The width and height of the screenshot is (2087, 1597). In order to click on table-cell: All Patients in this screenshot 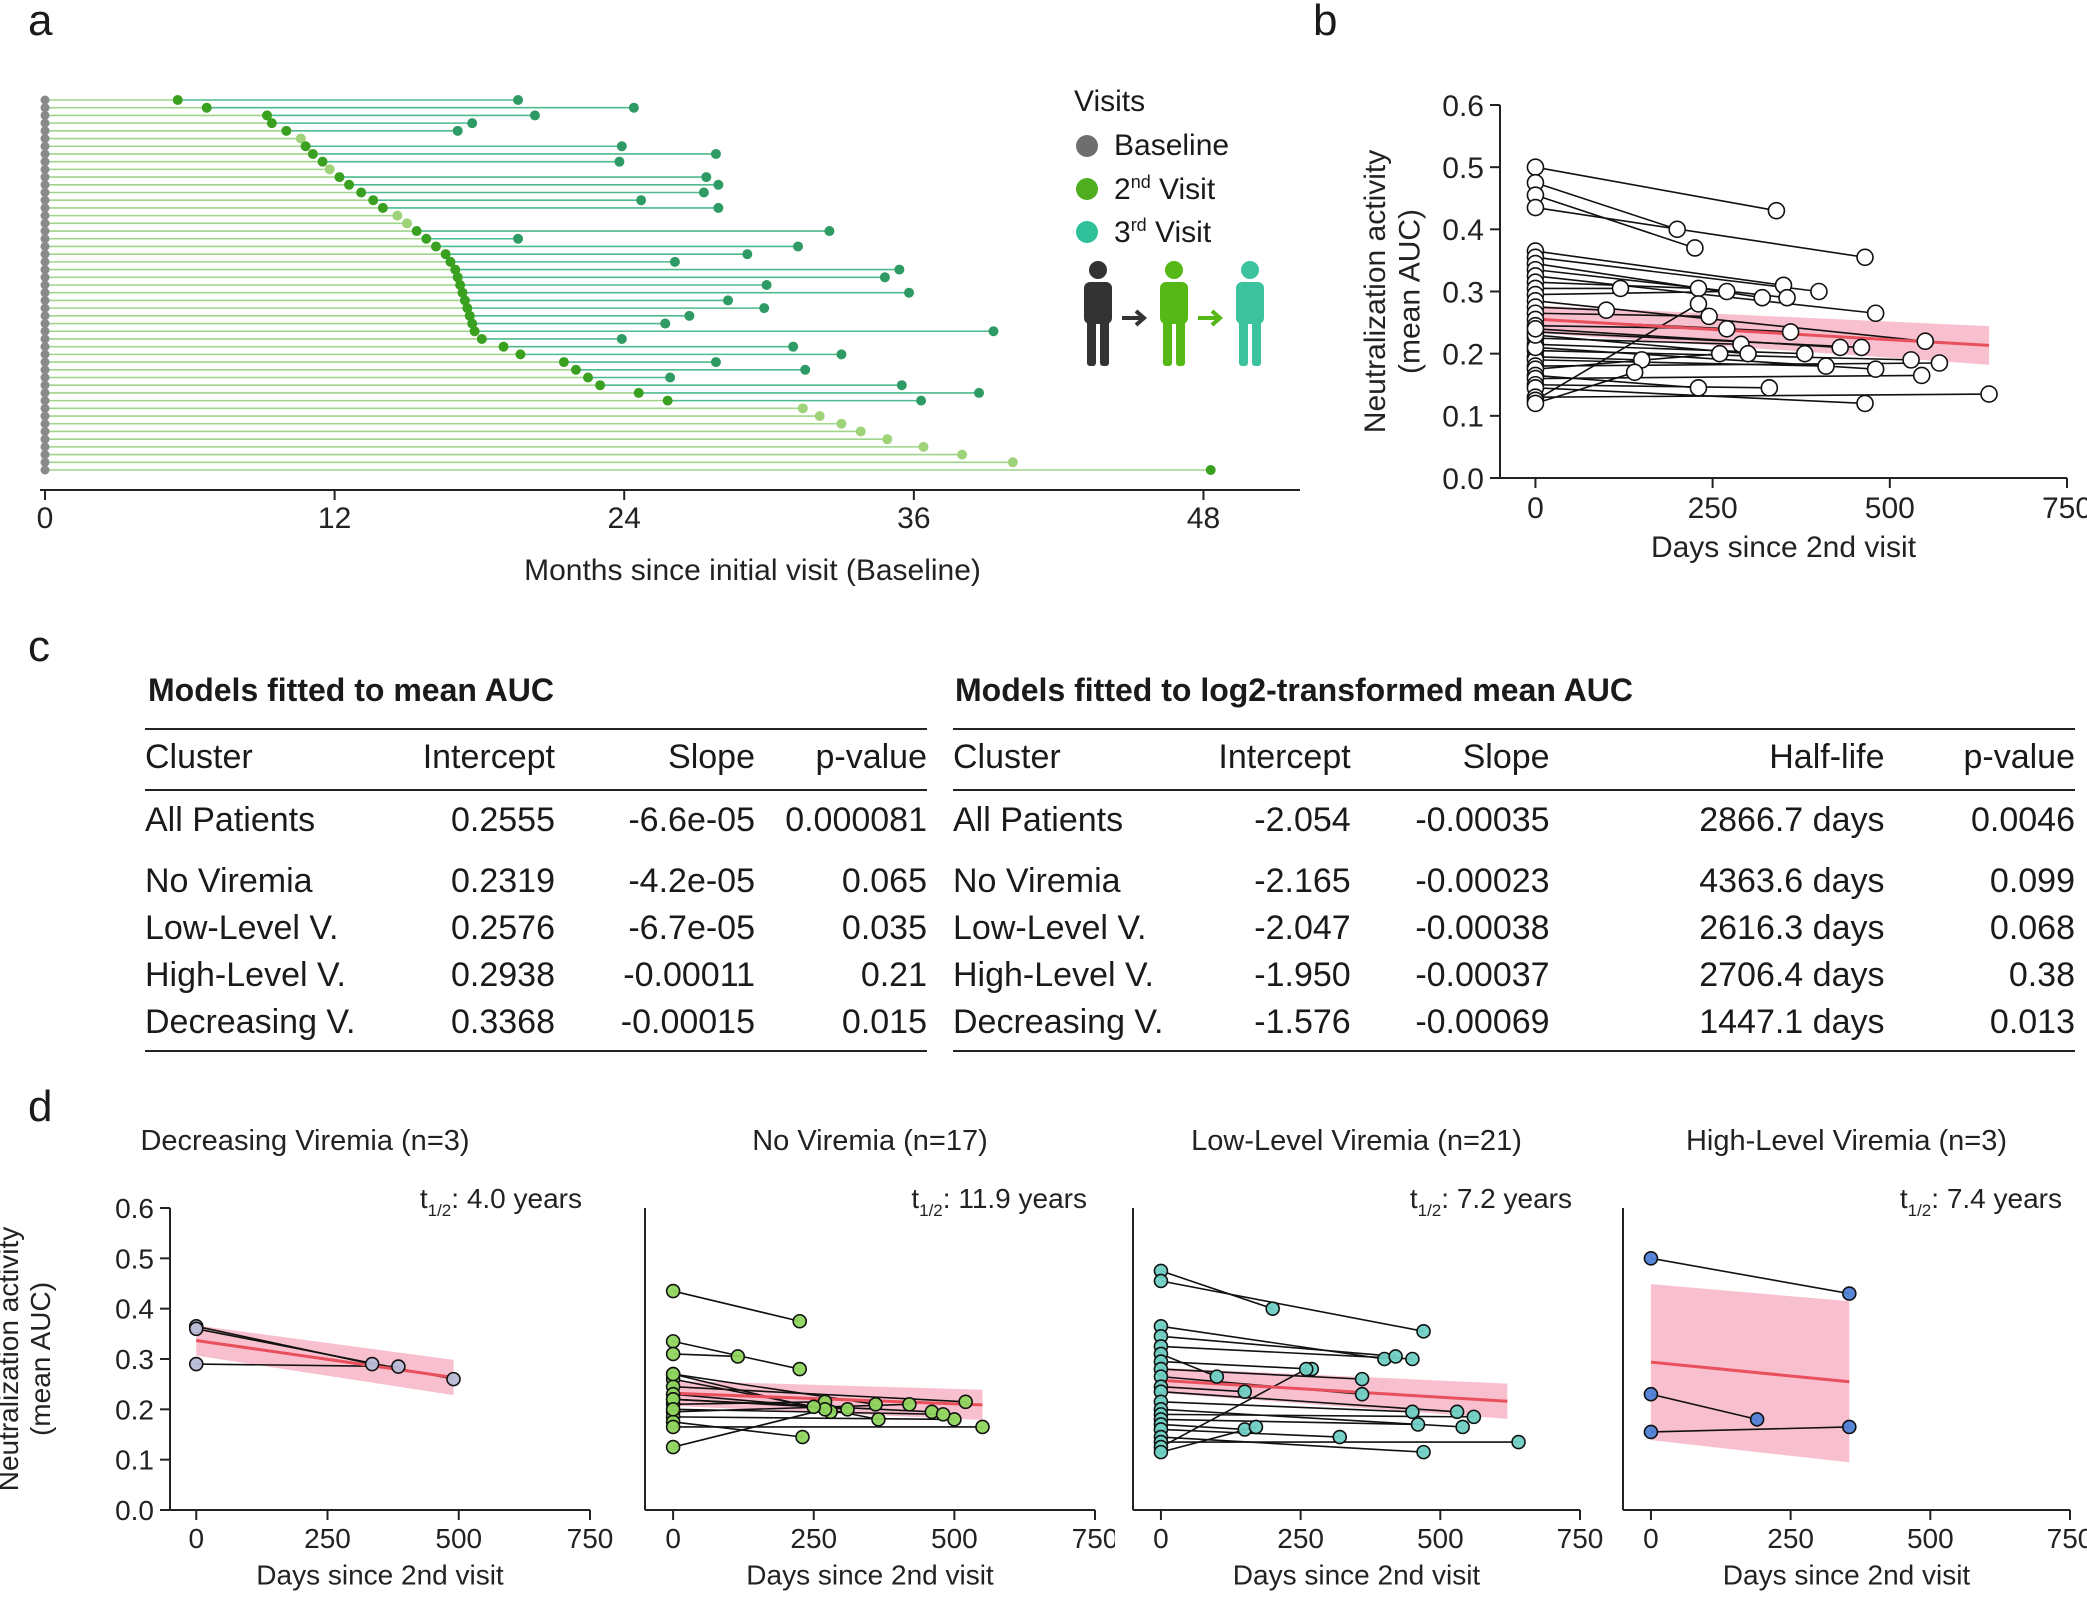, I will do `click(230, 820)`.